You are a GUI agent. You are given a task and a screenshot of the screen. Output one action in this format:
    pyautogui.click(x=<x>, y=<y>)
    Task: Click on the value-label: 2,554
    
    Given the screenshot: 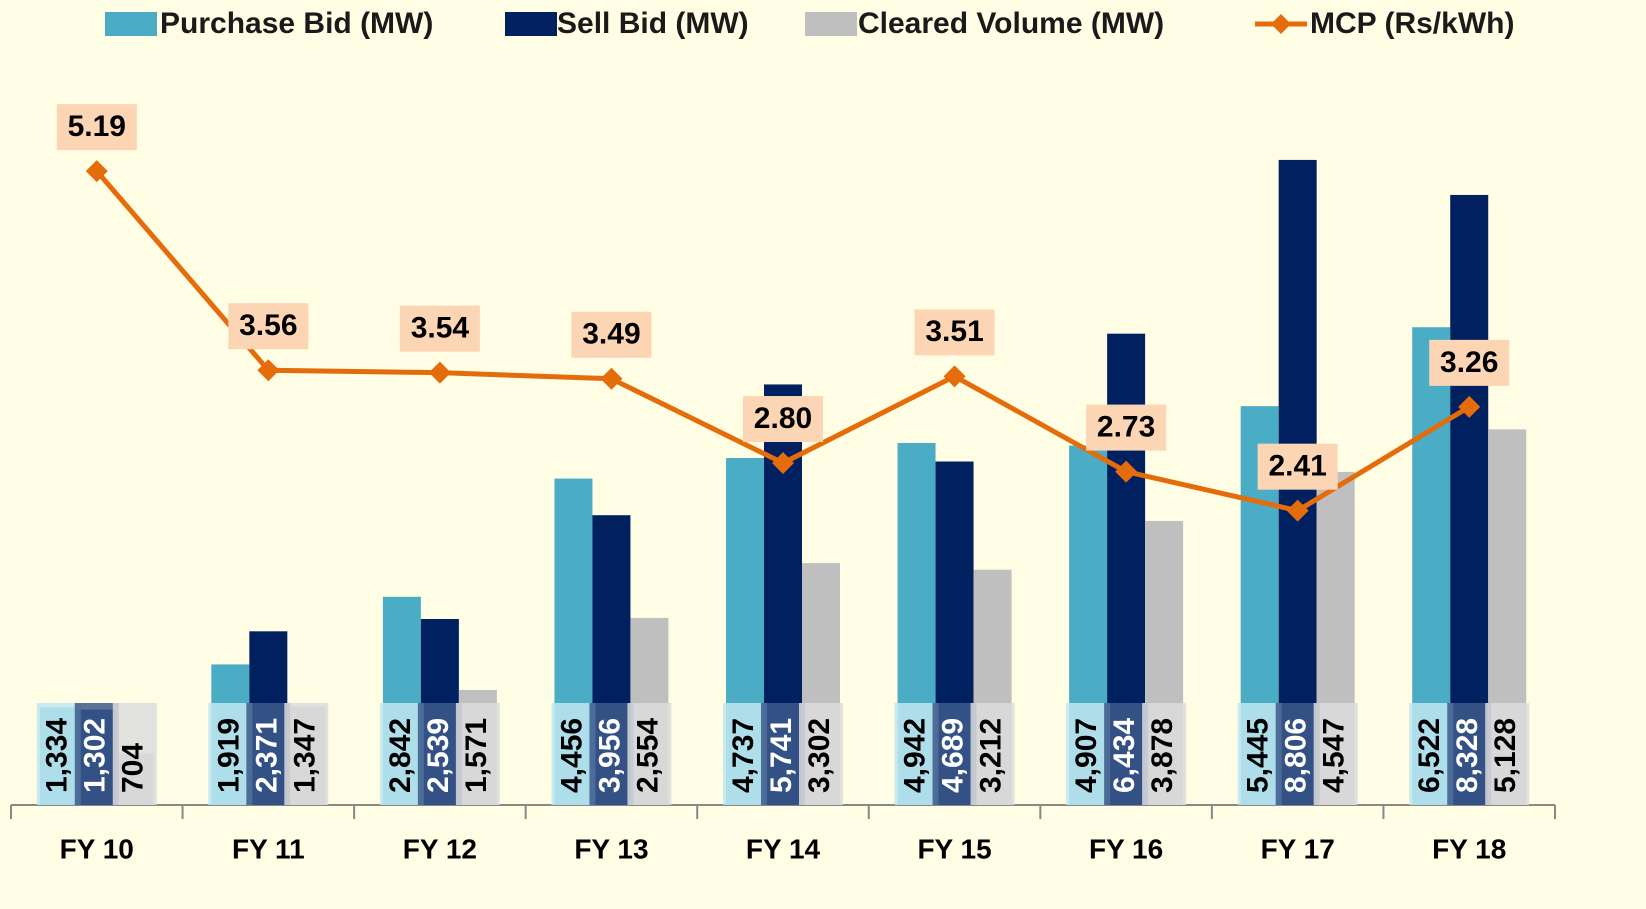 What is the action you would take?
    pyautogui.click(x=647, y=755)
    